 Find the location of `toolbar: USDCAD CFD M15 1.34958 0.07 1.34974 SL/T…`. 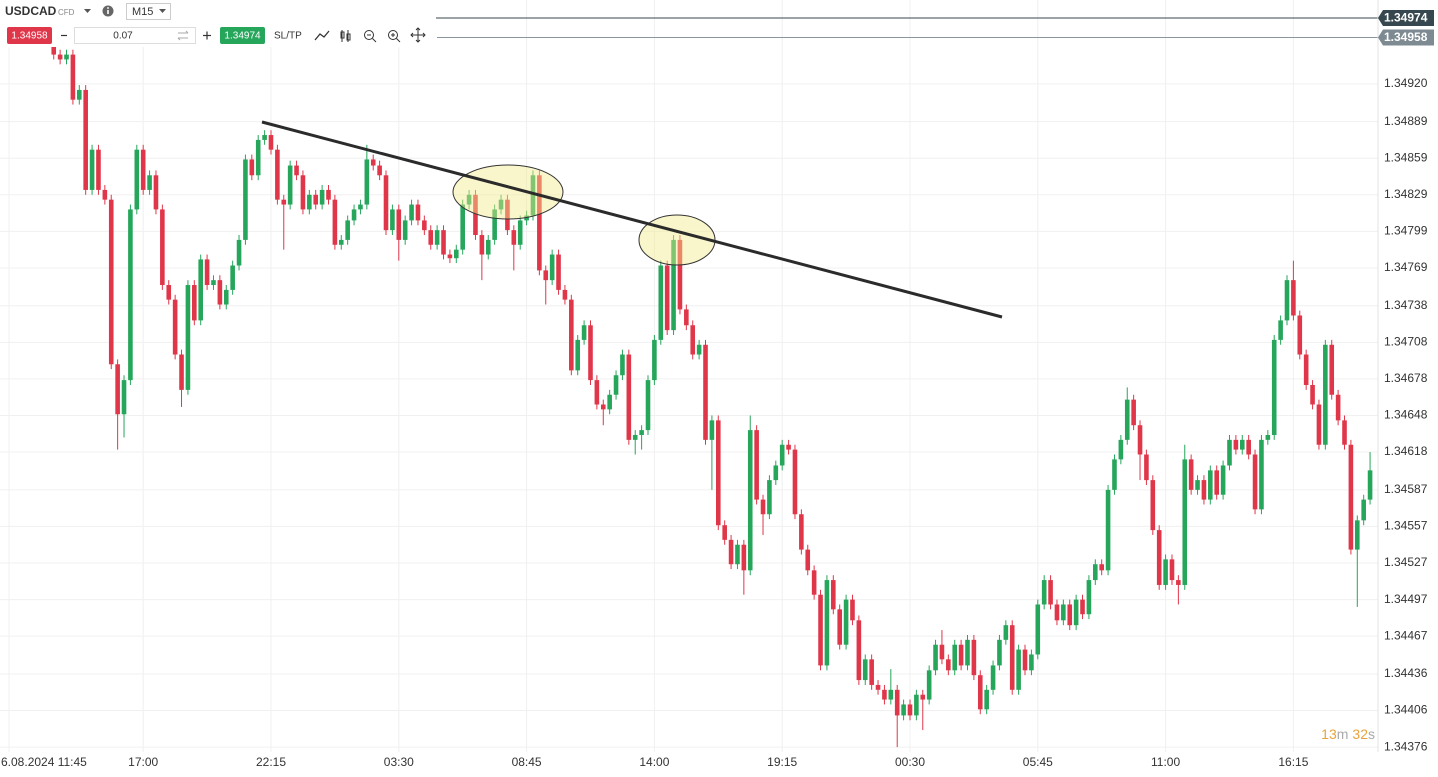

toolbar: USDCAD CFD M15 1.34958 0.07 1.34974 SL/T… is located at coordinates (218, 23).